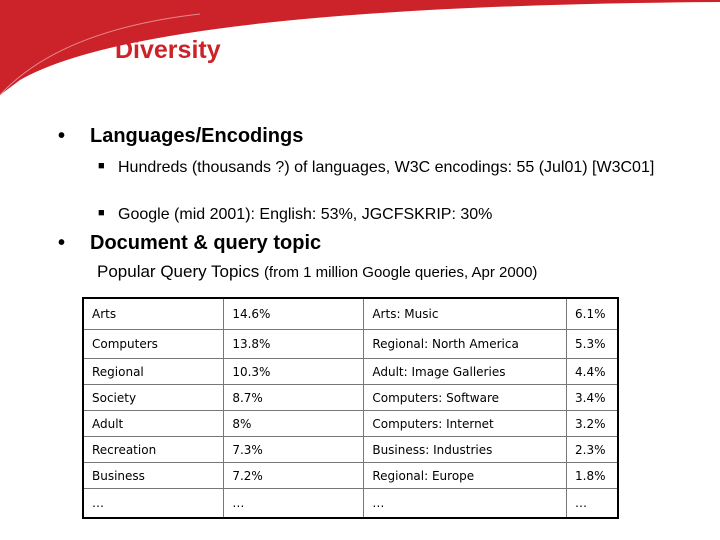  What do you see at coordinates (180, 271) in the screenshot?
I see `caption-main: Popular Query Topics` at bounding box center [180, 271].